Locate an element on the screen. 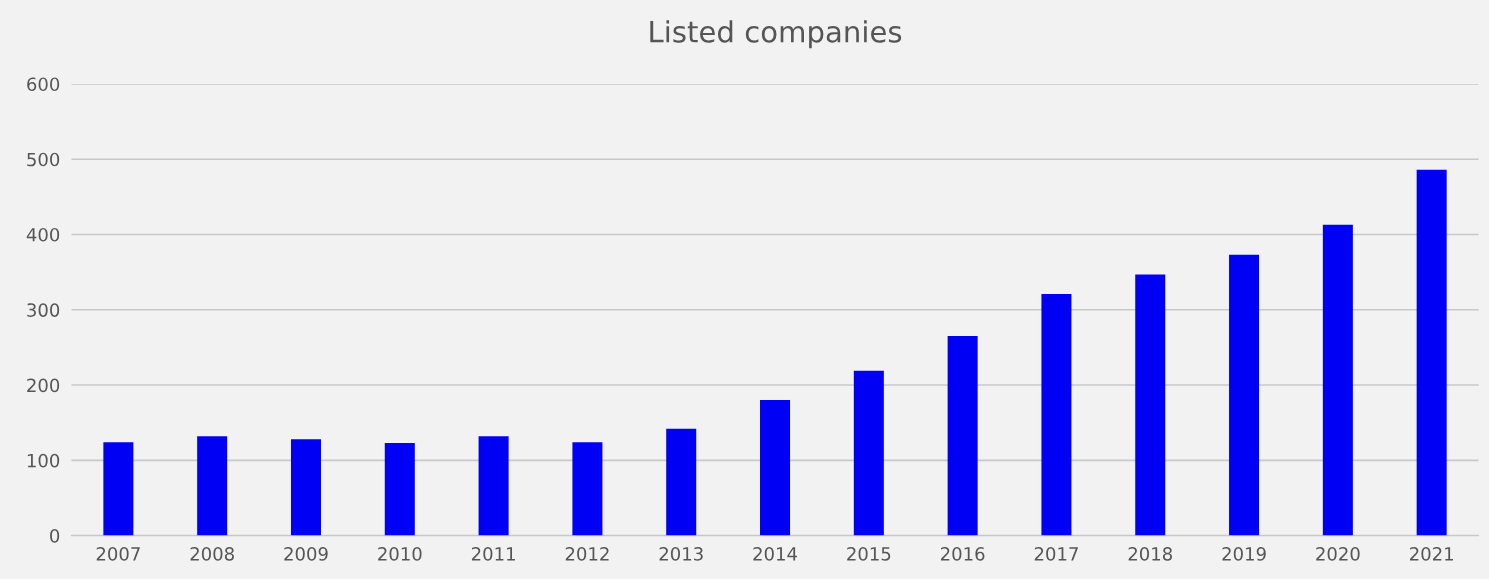 Image resolution: width=1489 pixels, height=579 pixels. x-tick-label: 2008 is located at coordinates (212, 554).